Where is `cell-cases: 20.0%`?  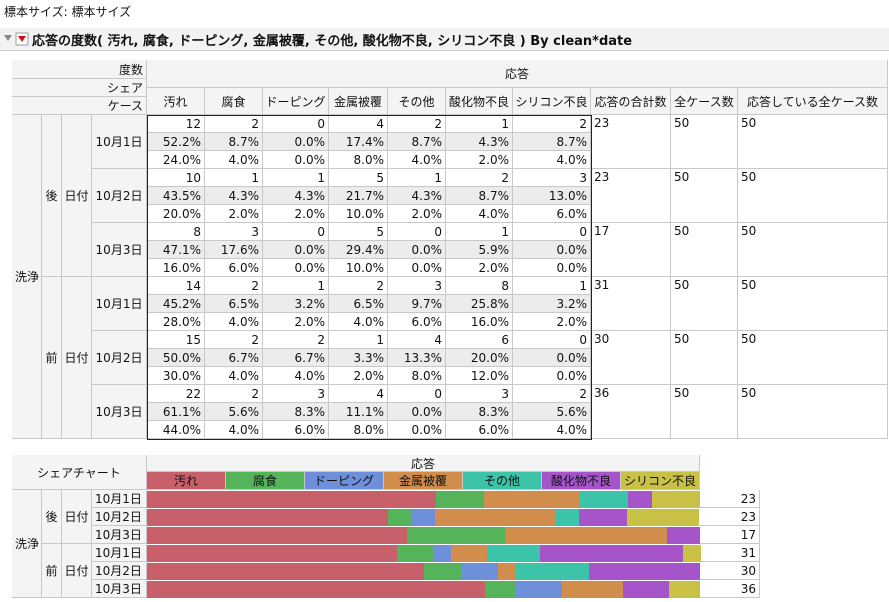 cell-cases: 20.0% is located at coordinates (176, 214).